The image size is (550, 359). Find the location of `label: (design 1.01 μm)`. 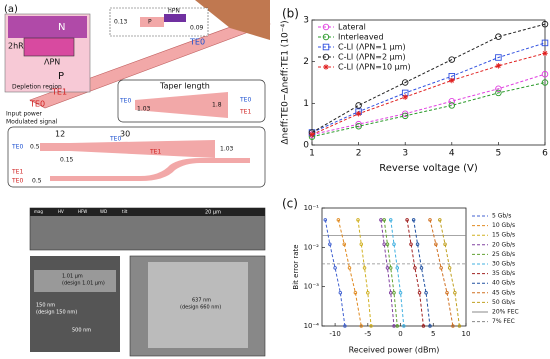

label: (design 1.01 μm) is located at coordinates (83, 284).